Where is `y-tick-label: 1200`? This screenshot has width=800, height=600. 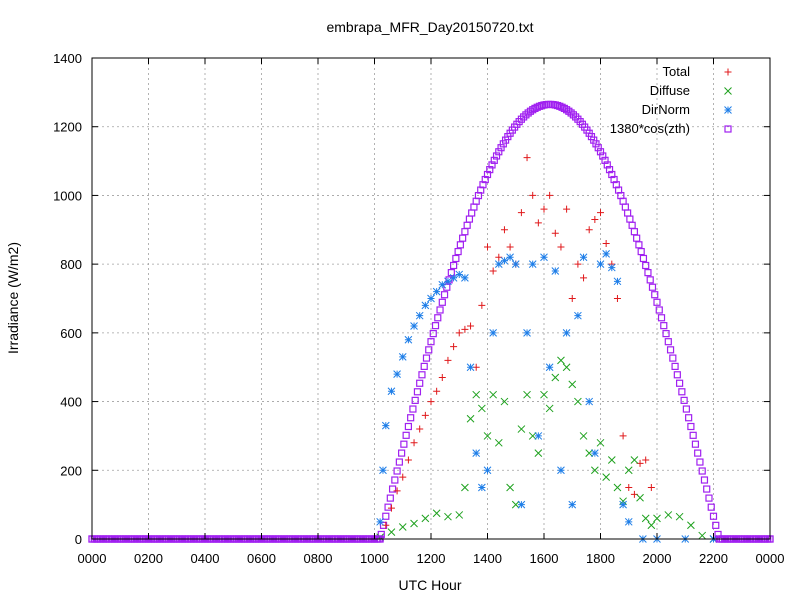
y-tick-label: 1200 is located at coordinates (67, 127).